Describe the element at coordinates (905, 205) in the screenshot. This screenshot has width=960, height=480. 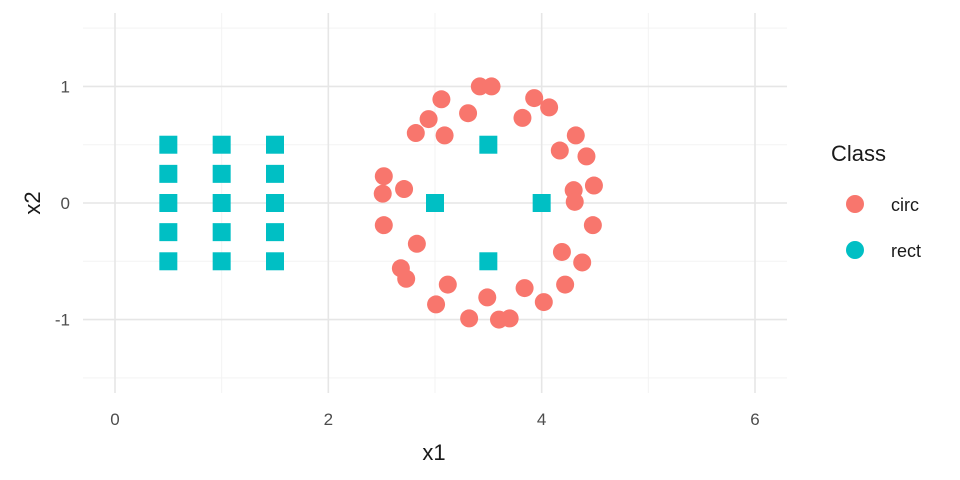
I see `legend-label-circ: circ` at that location.